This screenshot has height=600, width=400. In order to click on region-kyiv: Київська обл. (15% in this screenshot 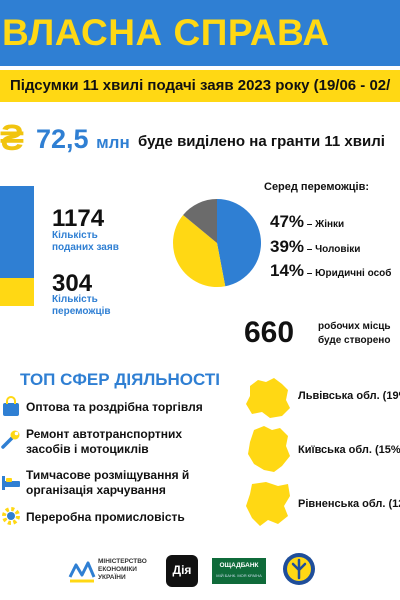, I will do `click(349, 450)`.